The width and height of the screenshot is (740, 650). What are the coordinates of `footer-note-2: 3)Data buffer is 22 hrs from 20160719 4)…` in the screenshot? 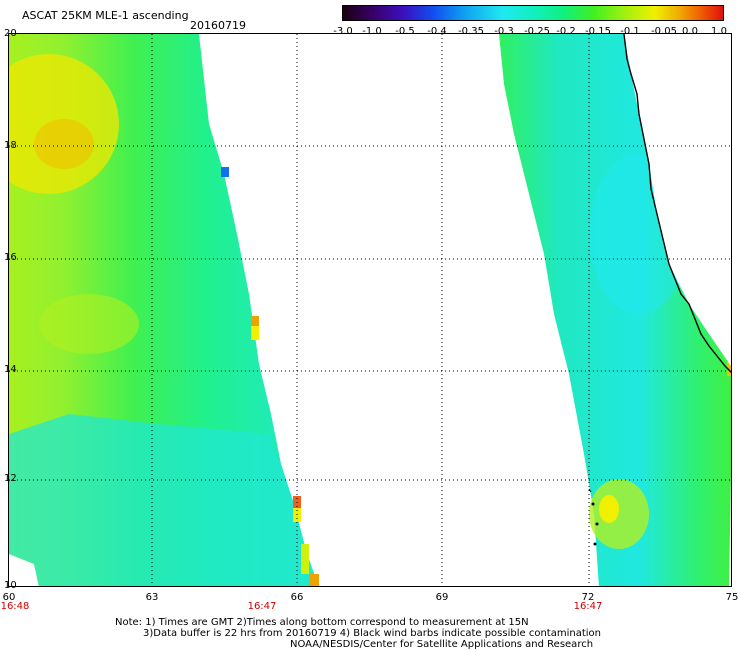 It's located at (372, 633).